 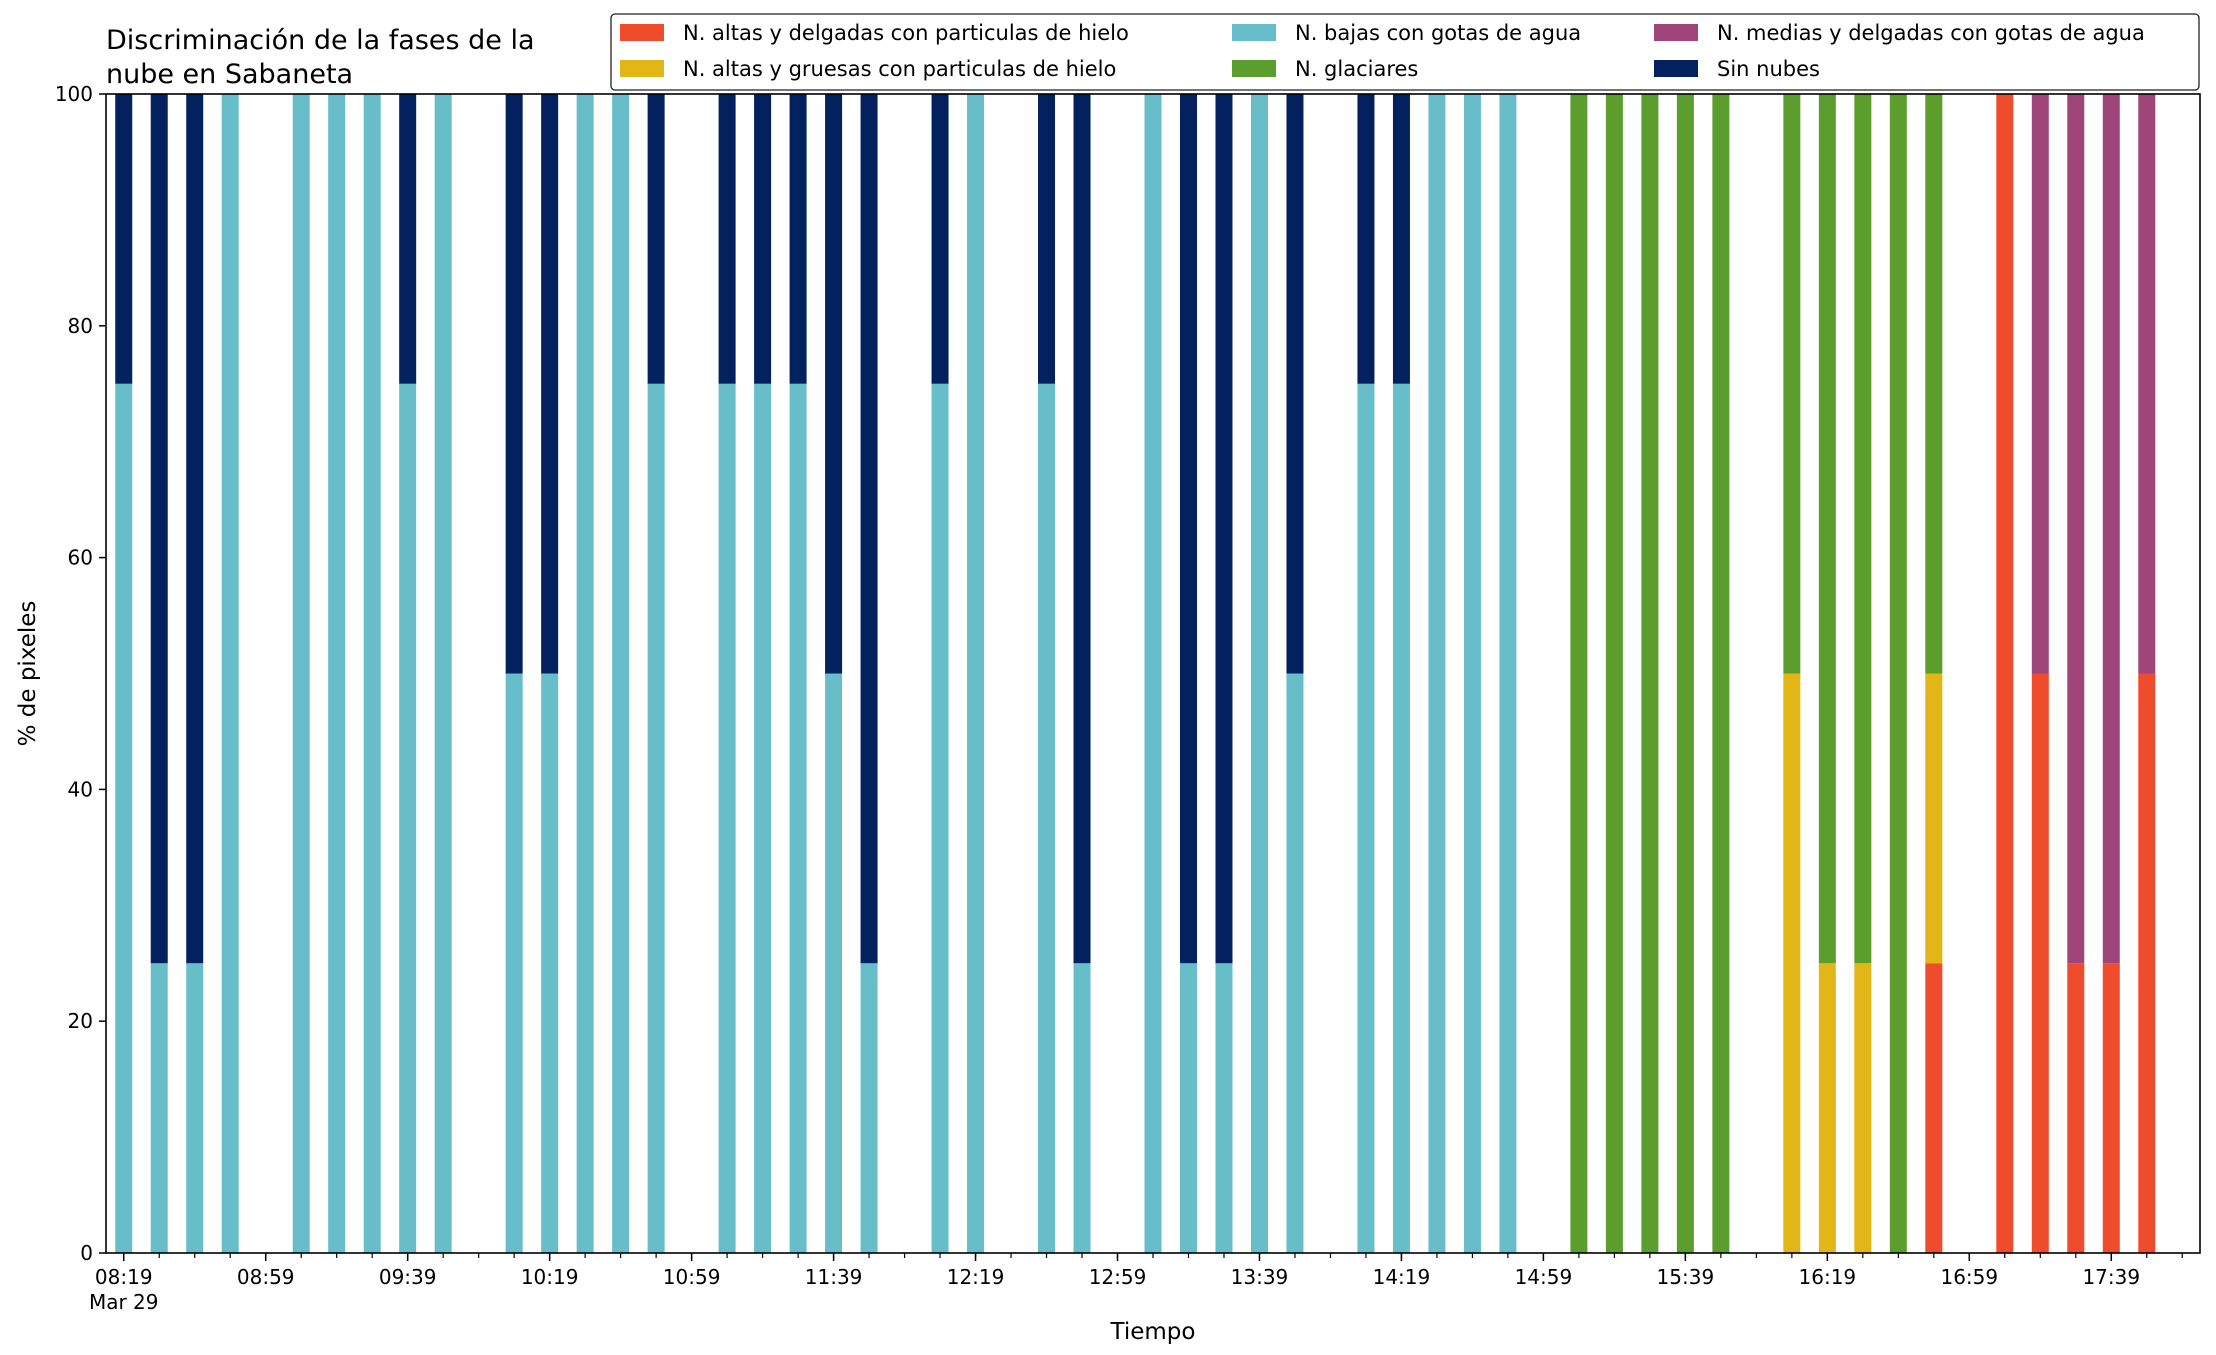 What do you see at coordinates (1828, 1277) in the screenshot?
I see `x-tick-label-12: 16:19` at bounding box center [1828, 1277].